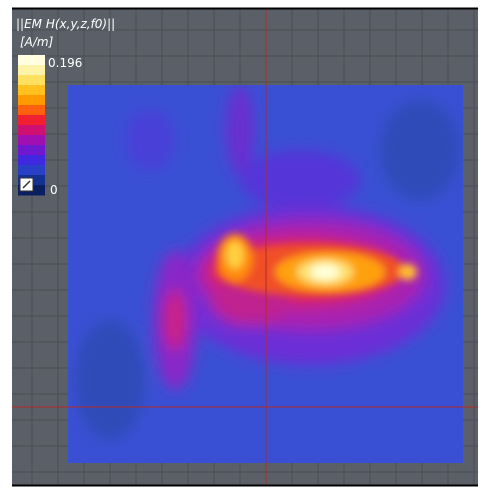 This screenshot has width=488, height=496. I want to click on plot-title: ||EM H(x,y,z,f0)||, so click(65, 24).